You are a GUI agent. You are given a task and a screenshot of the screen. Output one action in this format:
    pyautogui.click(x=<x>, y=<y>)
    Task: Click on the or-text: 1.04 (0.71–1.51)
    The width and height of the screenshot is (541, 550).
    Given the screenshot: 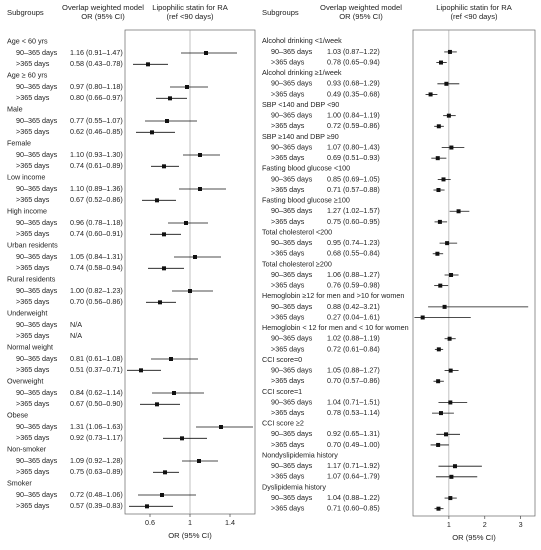 What is the action you would take?
    pyautogui.click(x=353, y=401)
    